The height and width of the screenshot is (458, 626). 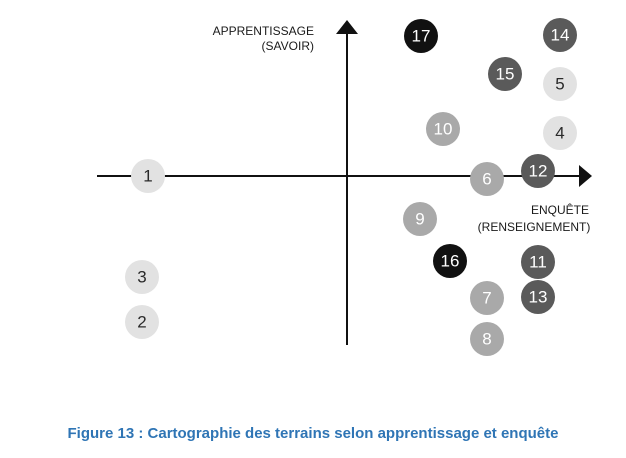 I want to click on terrain-node-5: 5, so click(x=560, y=84).